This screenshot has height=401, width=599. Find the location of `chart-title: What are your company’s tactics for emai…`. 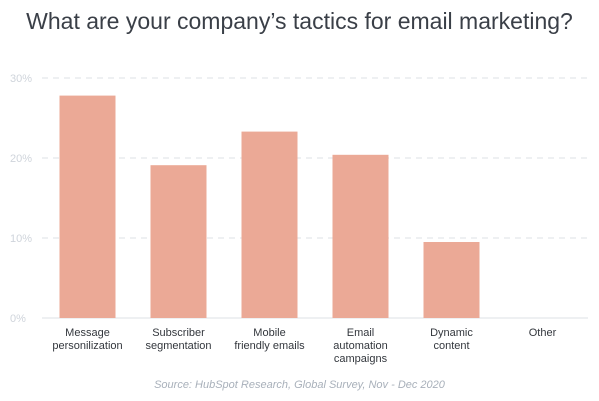

chart-title: What are your company’s tactics for emai… is located at coordinates (299, 21).